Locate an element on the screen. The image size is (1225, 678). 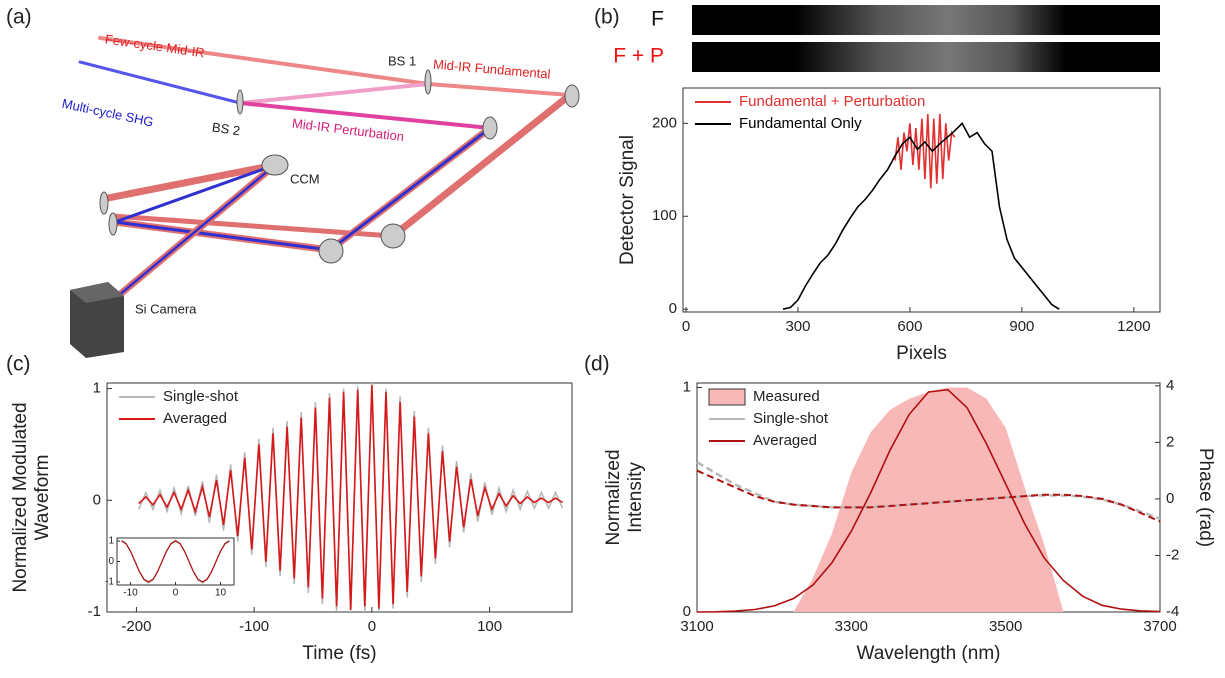
x-tick-label: 100 is located at coordinates (489, 626).